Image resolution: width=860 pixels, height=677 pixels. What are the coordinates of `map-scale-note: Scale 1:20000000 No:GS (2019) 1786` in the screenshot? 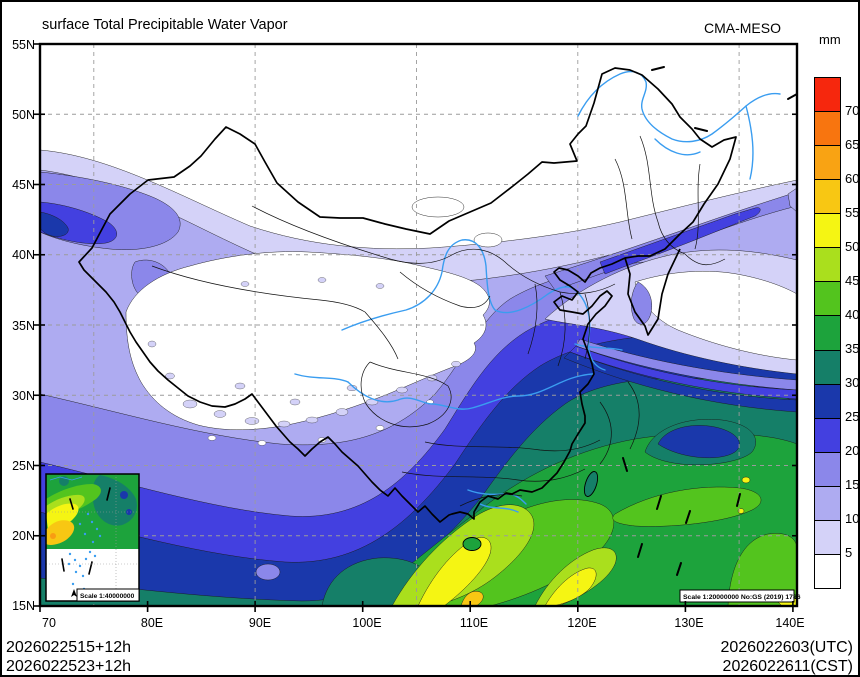 It's located at (740, 596).